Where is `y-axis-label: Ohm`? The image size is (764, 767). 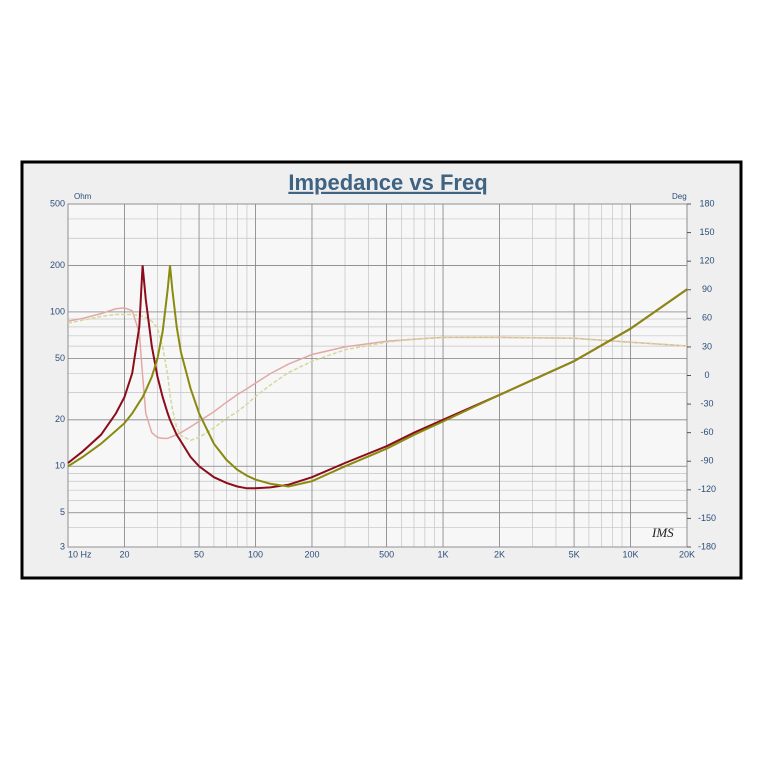
y-axis-label: Ohm is located at coordinates (83, 196).